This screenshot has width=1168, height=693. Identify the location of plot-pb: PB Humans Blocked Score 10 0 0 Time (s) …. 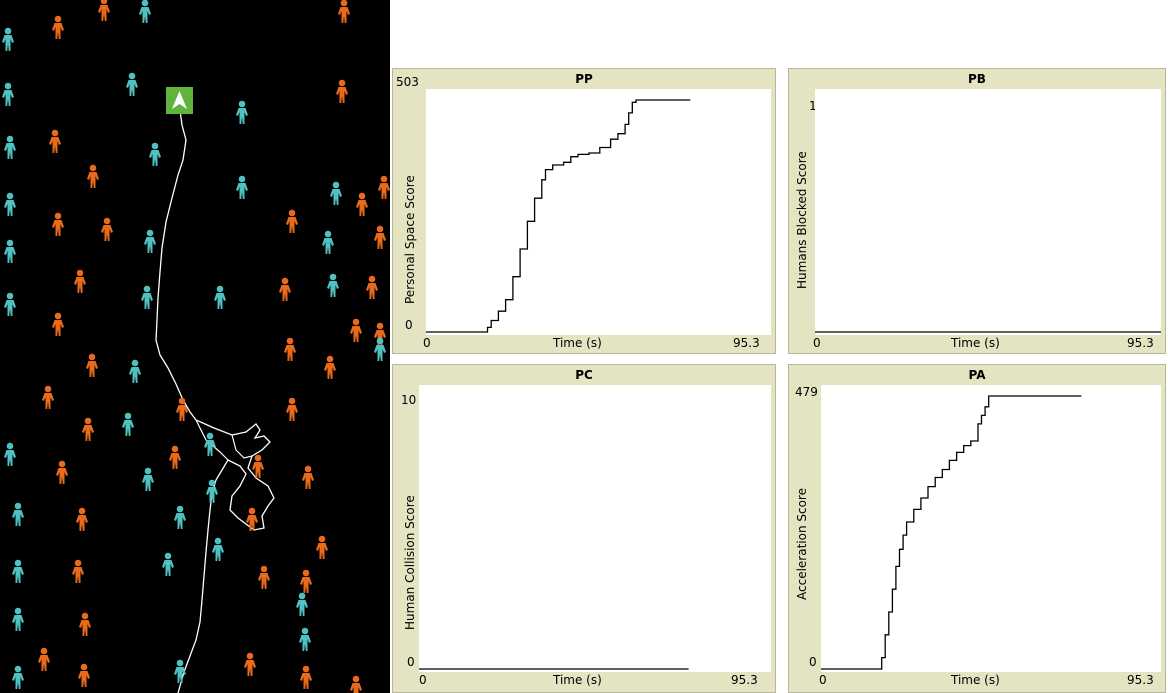
(977, 211).